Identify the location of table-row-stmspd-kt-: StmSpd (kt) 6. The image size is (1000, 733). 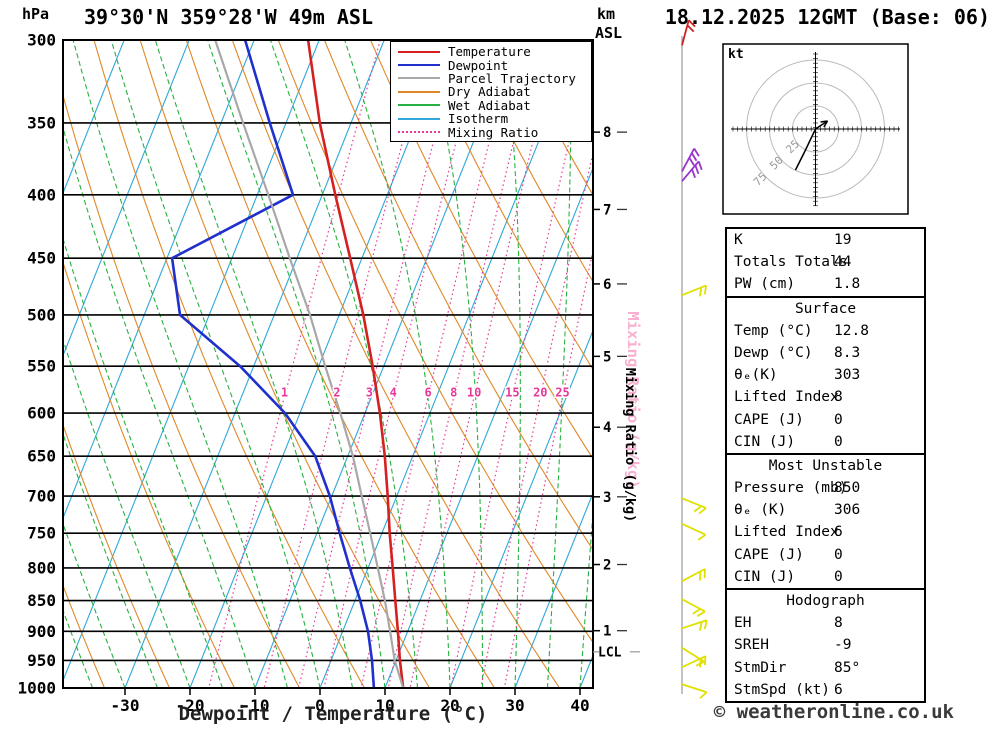
(825, 690).